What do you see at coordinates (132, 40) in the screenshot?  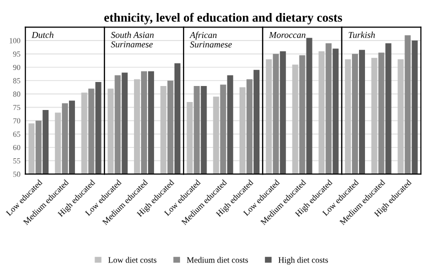 I see `text: South Asian Surinamese` at bounding box center [132, 40].